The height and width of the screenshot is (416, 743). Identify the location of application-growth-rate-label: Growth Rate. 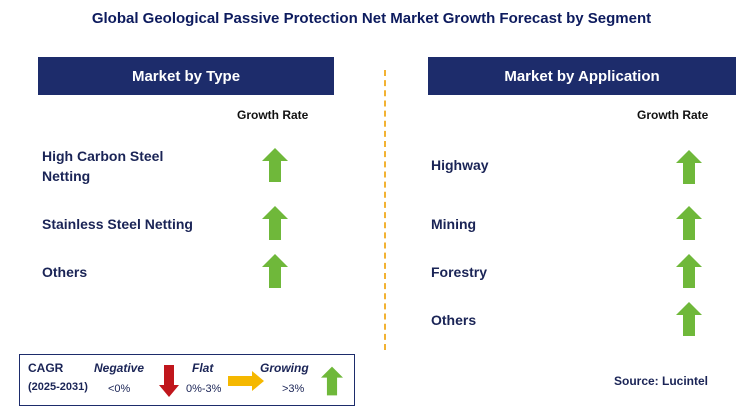
(673, 115).